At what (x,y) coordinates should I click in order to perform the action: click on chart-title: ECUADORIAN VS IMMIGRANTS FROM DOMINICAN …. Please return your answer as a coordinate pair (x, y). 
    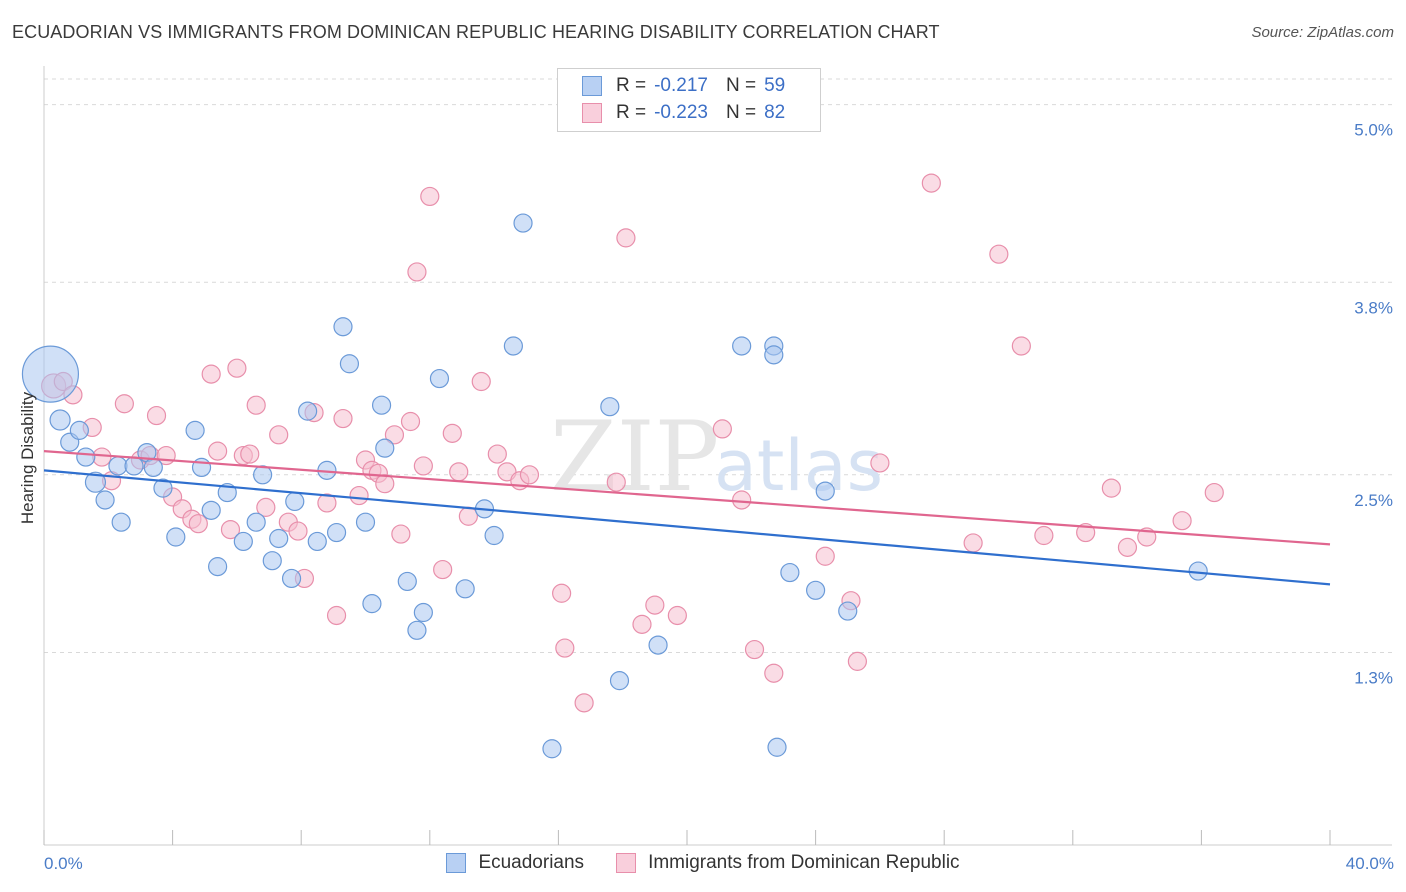
    Looking at the image, I should click on (476, 32).